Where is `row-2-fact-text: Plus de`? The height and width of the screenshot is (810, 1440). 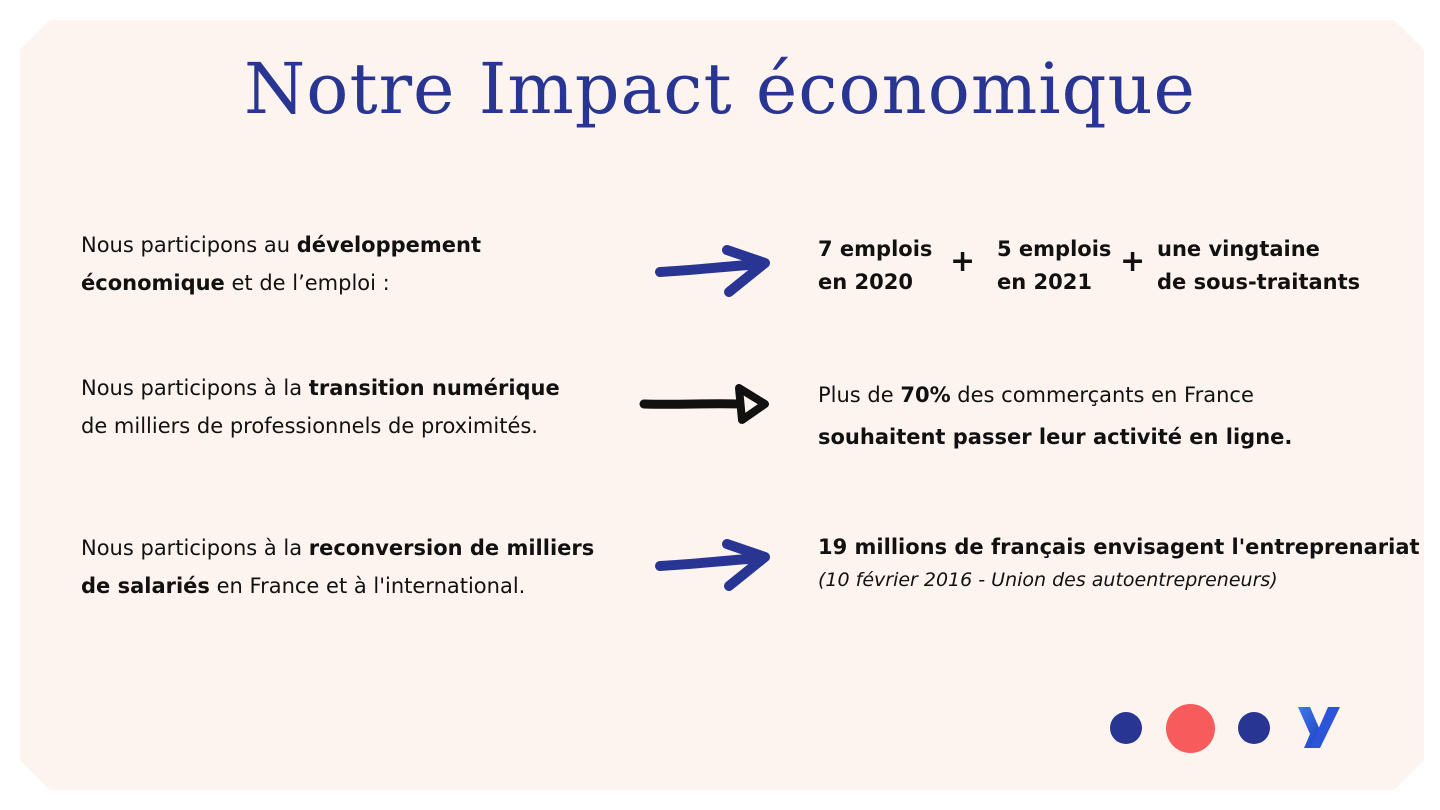 row-2-fact-text: Plus de is located at coordinates (859, 395).